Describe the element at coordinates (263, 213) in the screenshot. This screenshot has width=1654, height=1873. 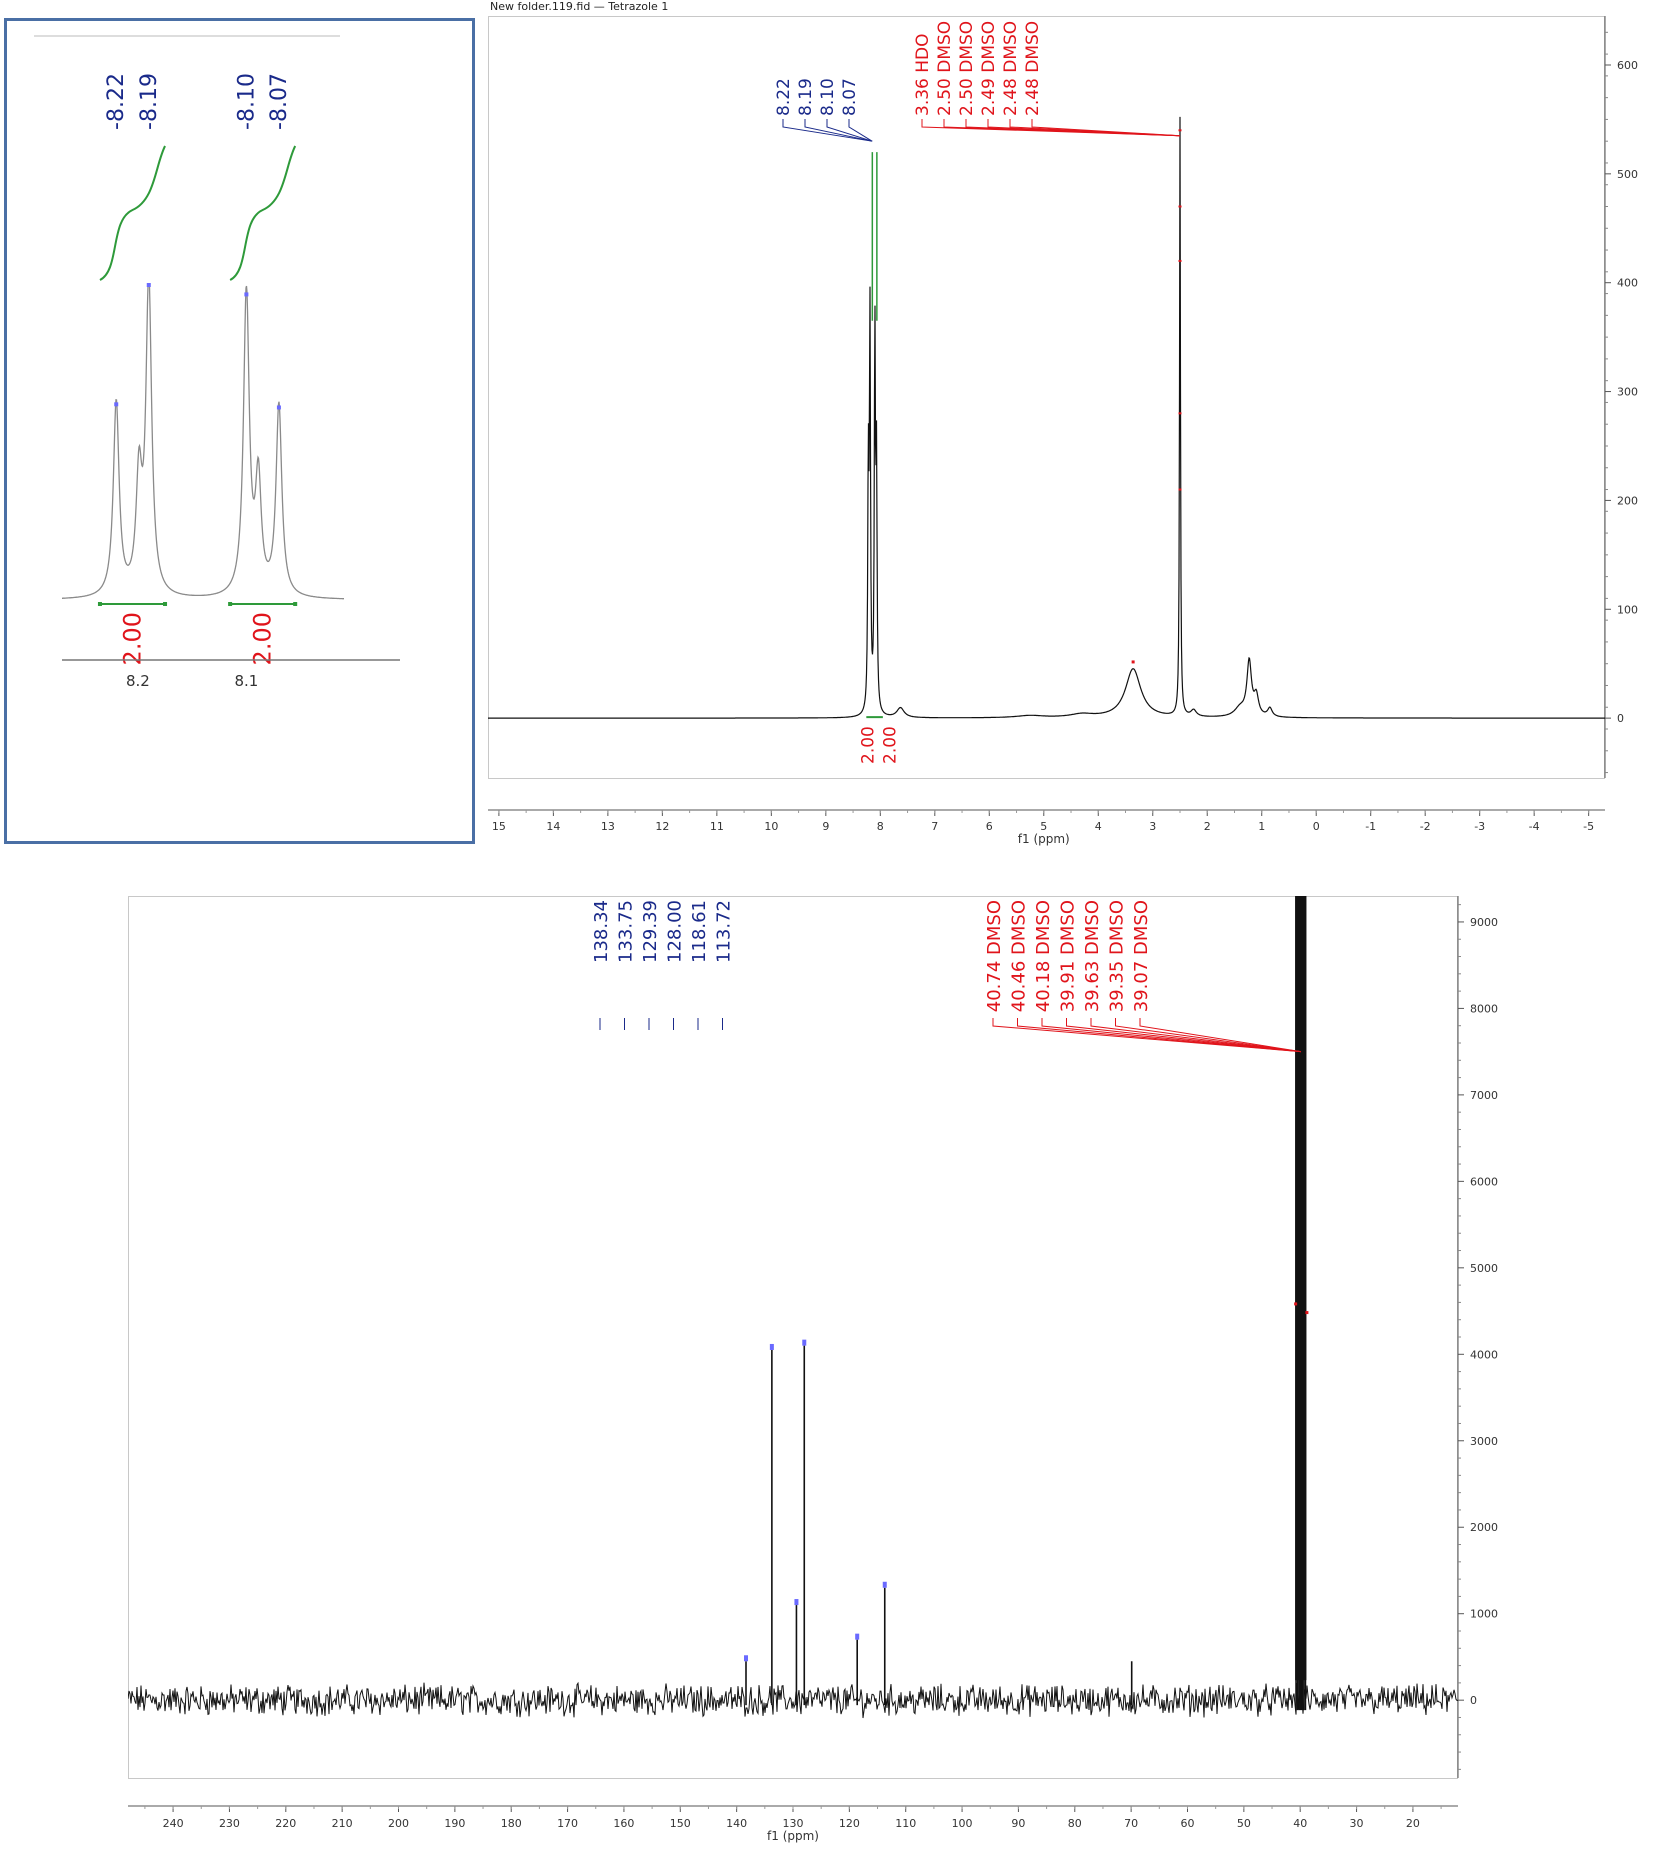
I see `inset-integral-curve` at that location.